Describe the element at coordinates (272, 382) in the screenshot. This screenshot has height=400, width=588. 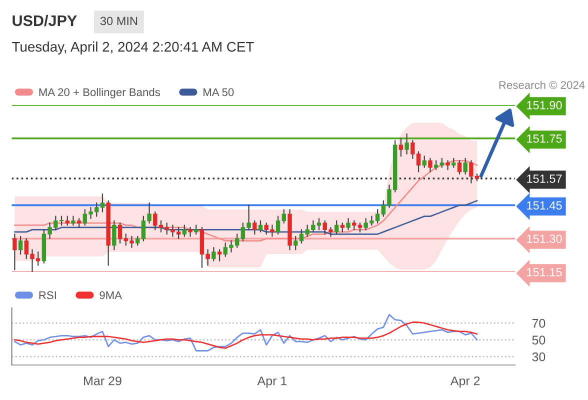
I see `x-tick-label: Apr 1` at that location.